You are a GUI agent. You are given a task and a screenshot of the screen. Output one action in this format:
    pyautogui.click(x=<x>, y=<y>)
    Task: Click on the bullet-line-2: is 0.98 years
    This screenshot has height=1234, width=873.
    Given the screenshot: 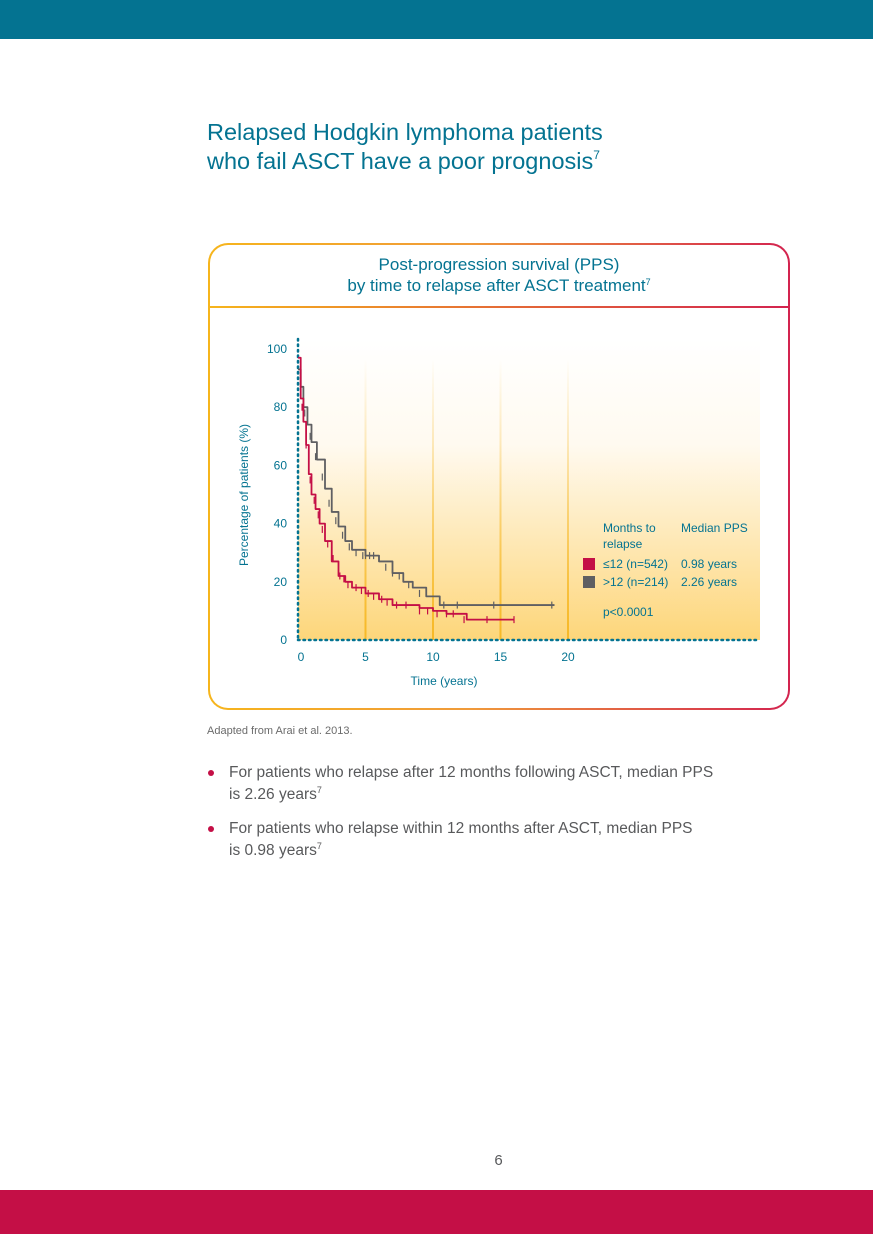 What is the action you would take?
    pyautogui.click(x=273, y=850)
    